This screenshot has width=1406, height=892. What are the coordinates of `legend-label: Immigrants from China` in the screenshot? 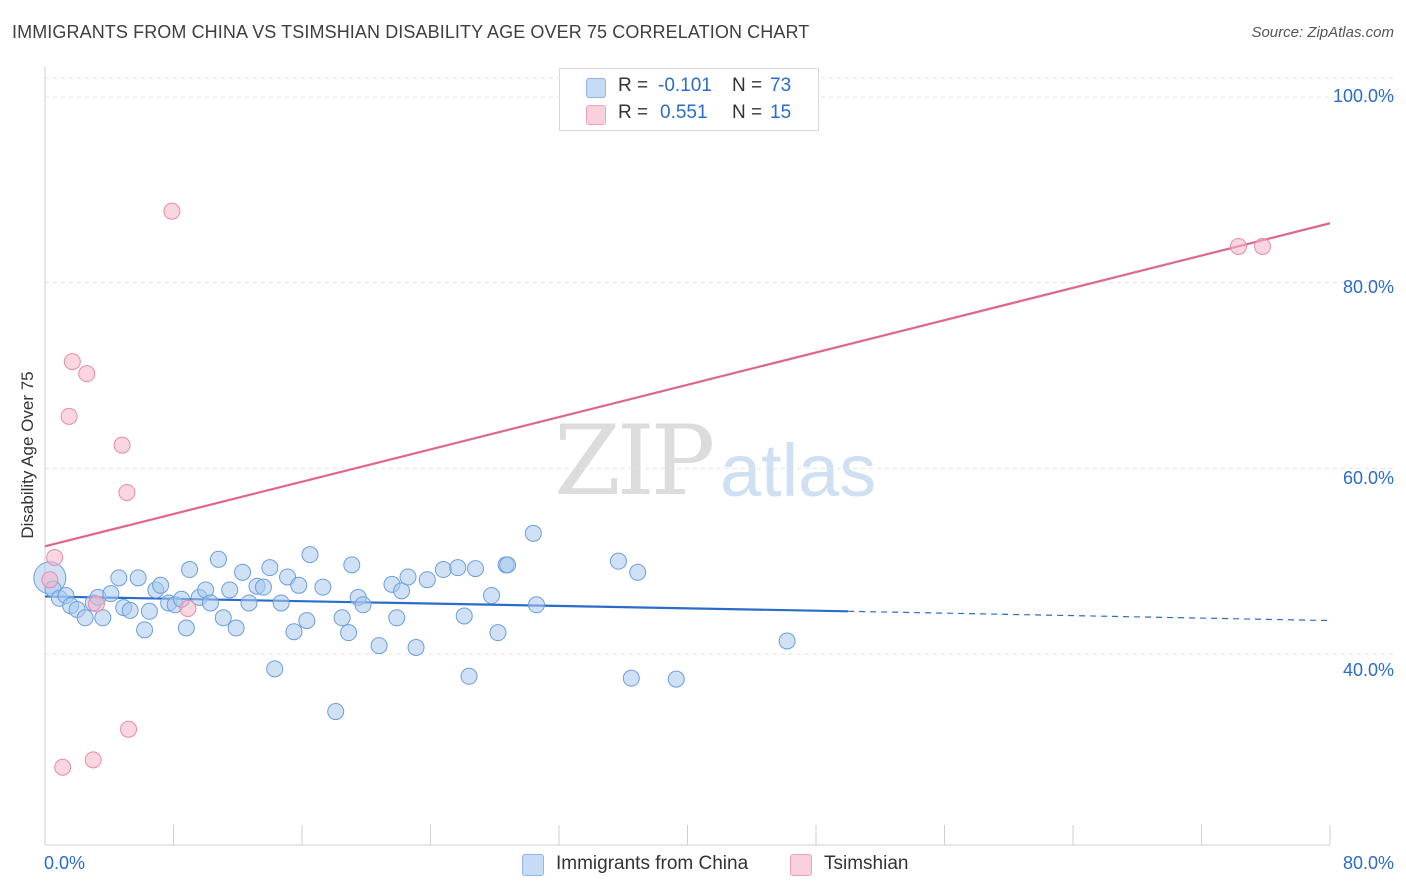 It's located at (652, 863).